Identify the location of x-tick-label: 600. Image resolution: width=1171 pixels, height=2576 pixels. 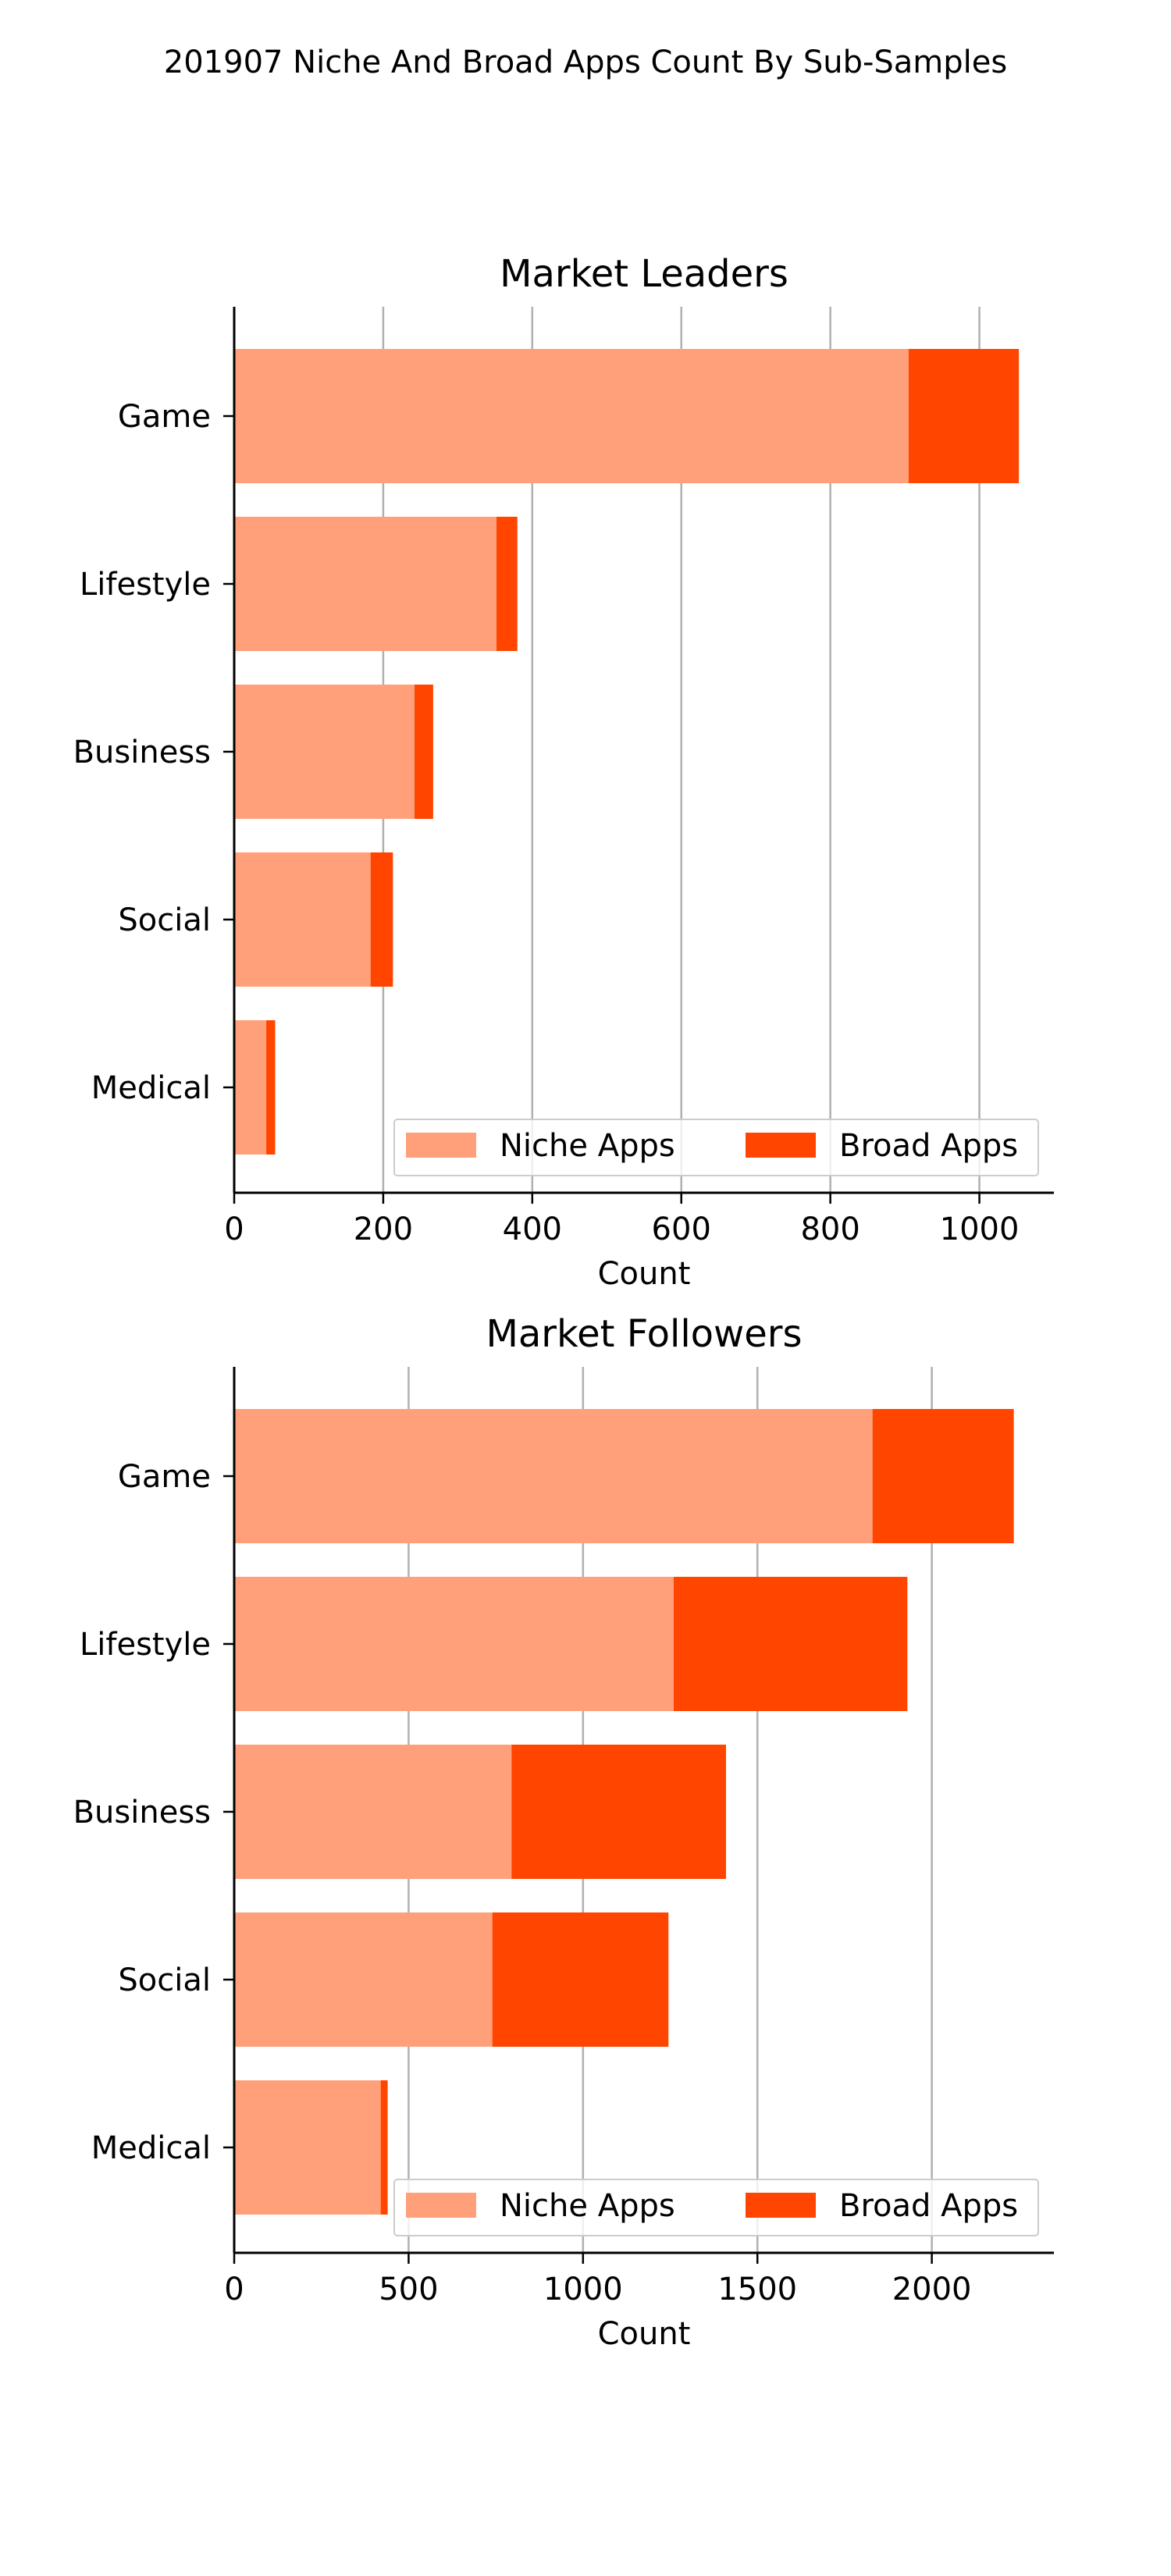
(681, 1229).